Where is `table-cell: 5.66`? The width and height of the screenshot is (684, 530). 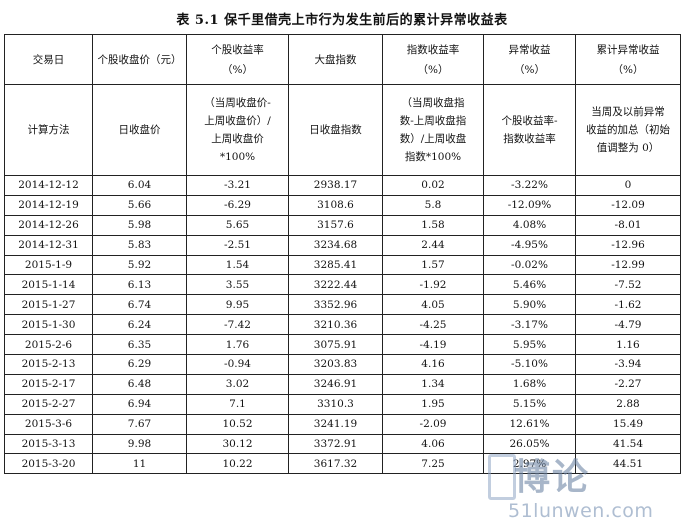
table-cell: 5.66 is located at coordinates (139, 205).